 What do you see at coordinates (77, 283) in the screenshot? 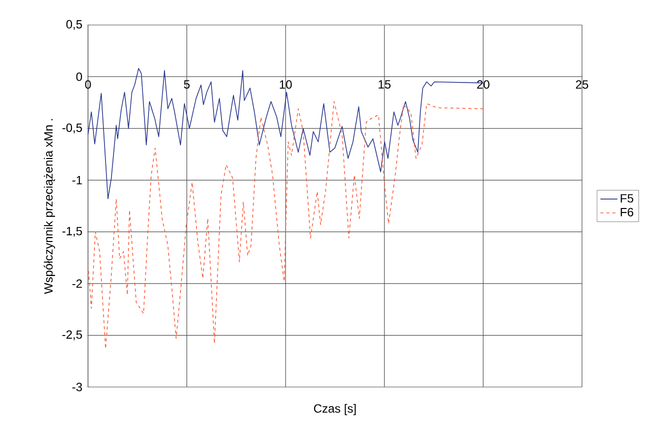
I see `y-tick-label: -2` at bounding box center [77, 283].